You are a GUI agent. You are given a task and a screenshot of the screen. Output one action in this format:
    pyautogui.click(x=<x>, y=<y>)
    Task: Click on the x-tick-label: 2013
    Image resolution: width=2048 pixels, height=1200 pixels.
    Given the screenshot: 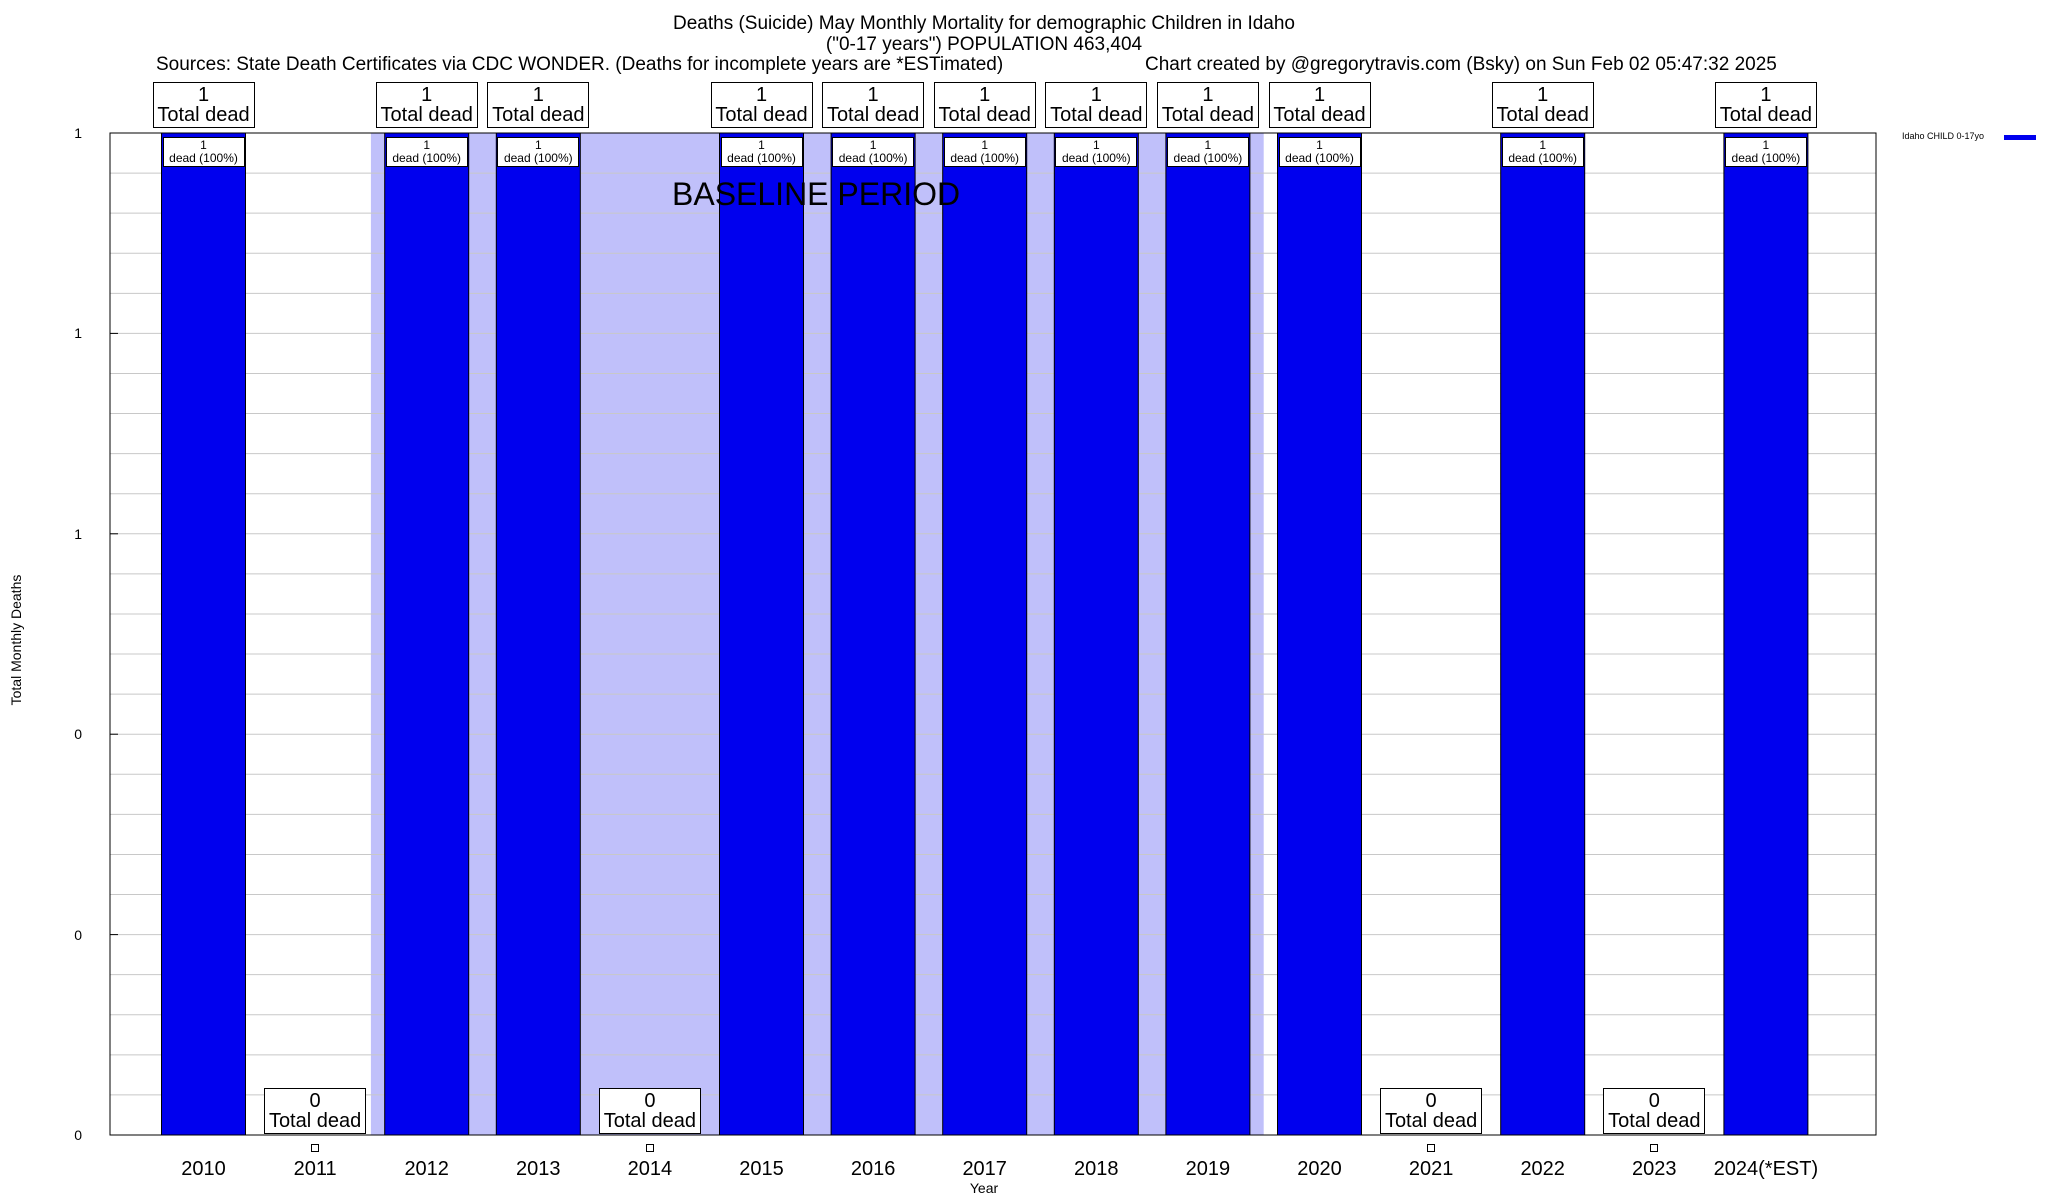 What is the action you would take?
    pyautogui.click(x=538, y=1169)
    